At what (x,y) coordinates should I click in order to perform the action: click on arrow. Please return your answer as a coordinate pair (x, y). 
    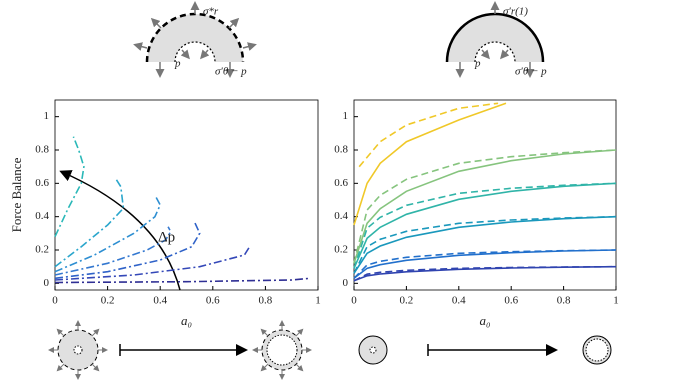
    Looking at the image, I should click on (120, 230).